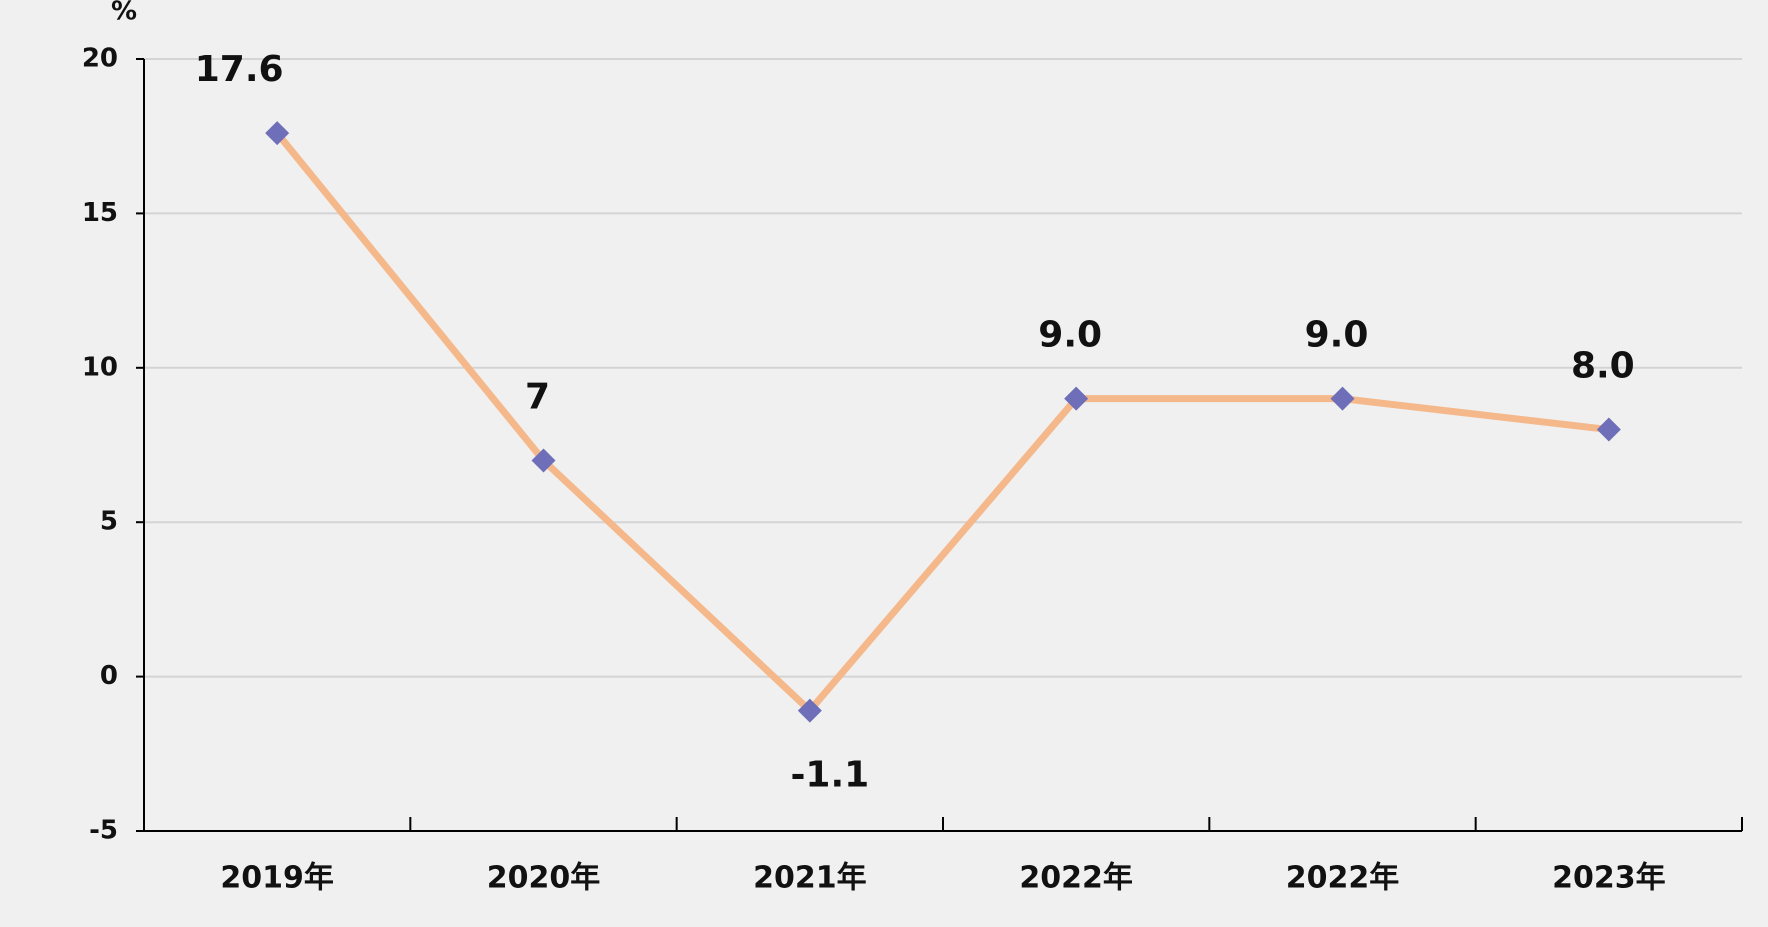  What do you see at coordinates (1603, 366) in the screenshot?
I see `data-label: 8.0` at bounding box center [1603, 366].